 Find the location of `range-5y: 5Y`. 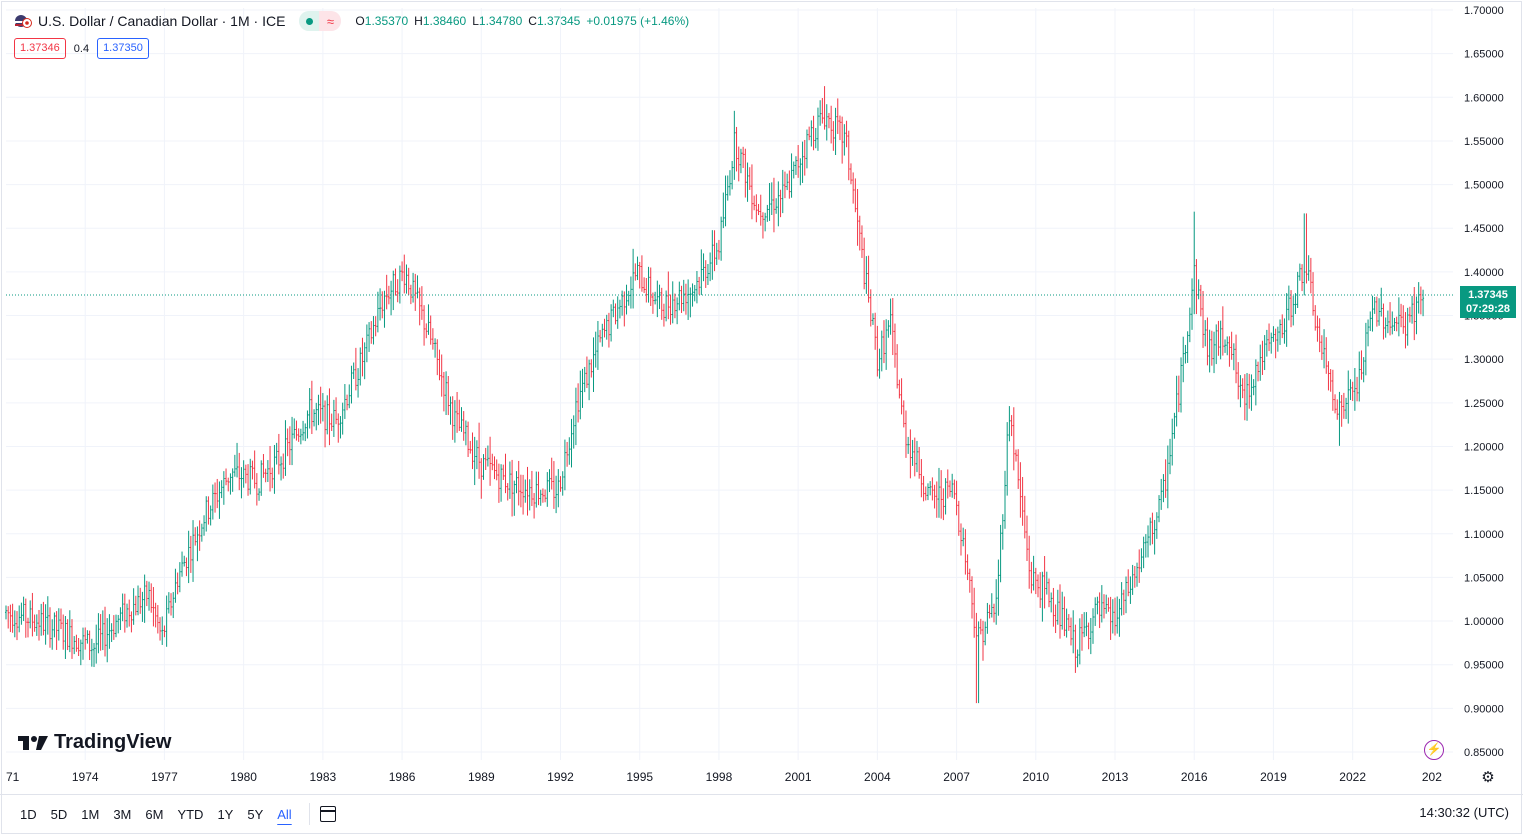

range-5y: 5Y is located at coordinates (255, 814).